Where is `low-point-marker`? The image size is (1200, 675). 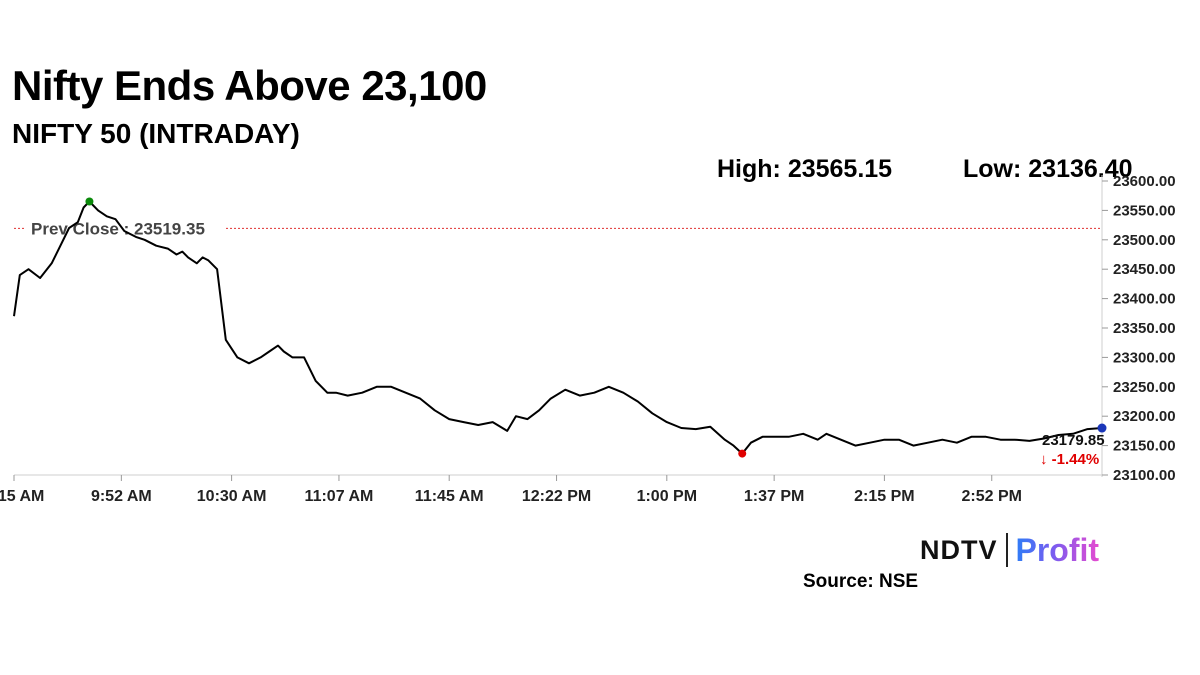
low-point-marker is located at coordinates (742, 453).